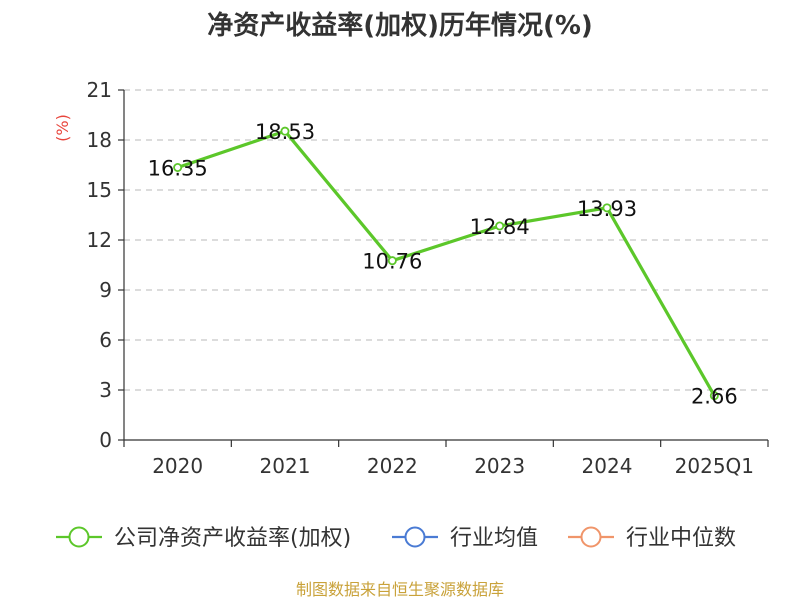  I want to click on data-label: 2.66, so click(714, 397).